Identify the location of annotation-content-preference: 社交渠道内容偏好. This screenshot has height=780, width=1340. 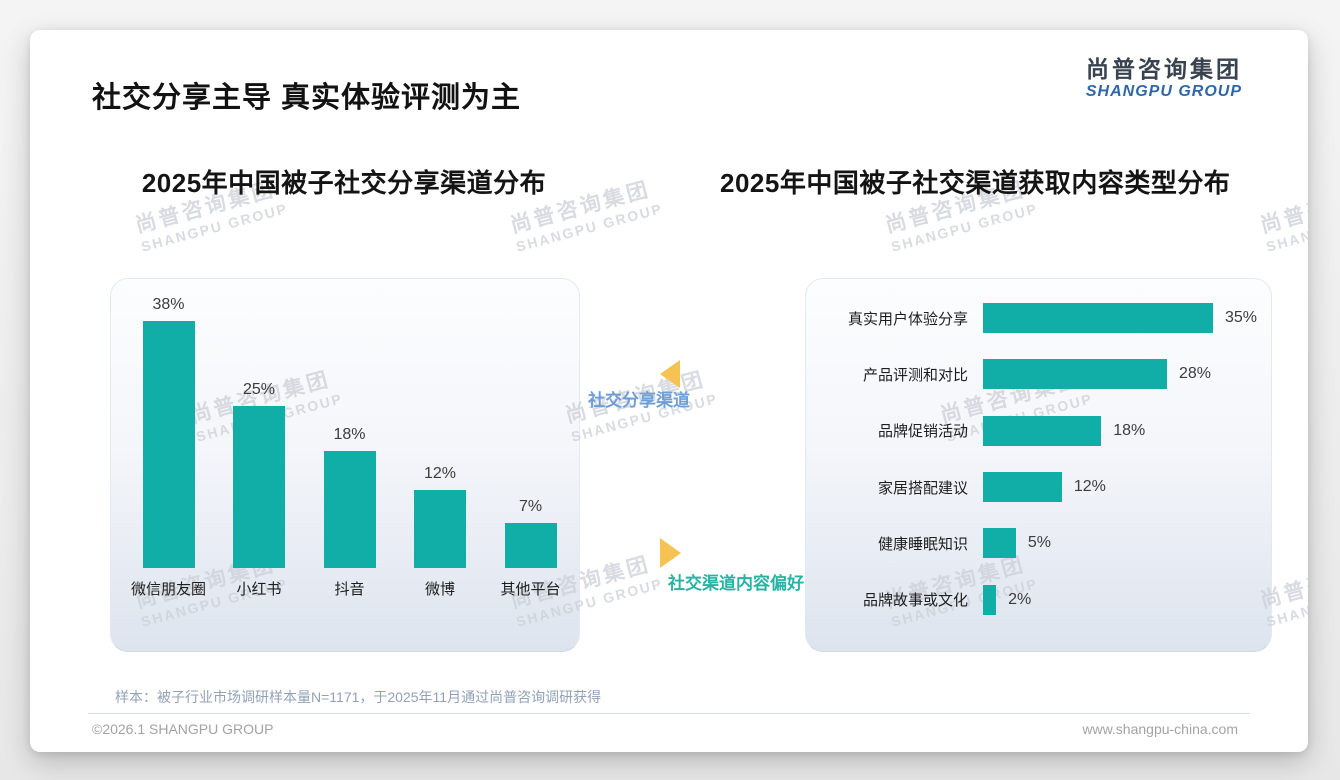
(736, 583).